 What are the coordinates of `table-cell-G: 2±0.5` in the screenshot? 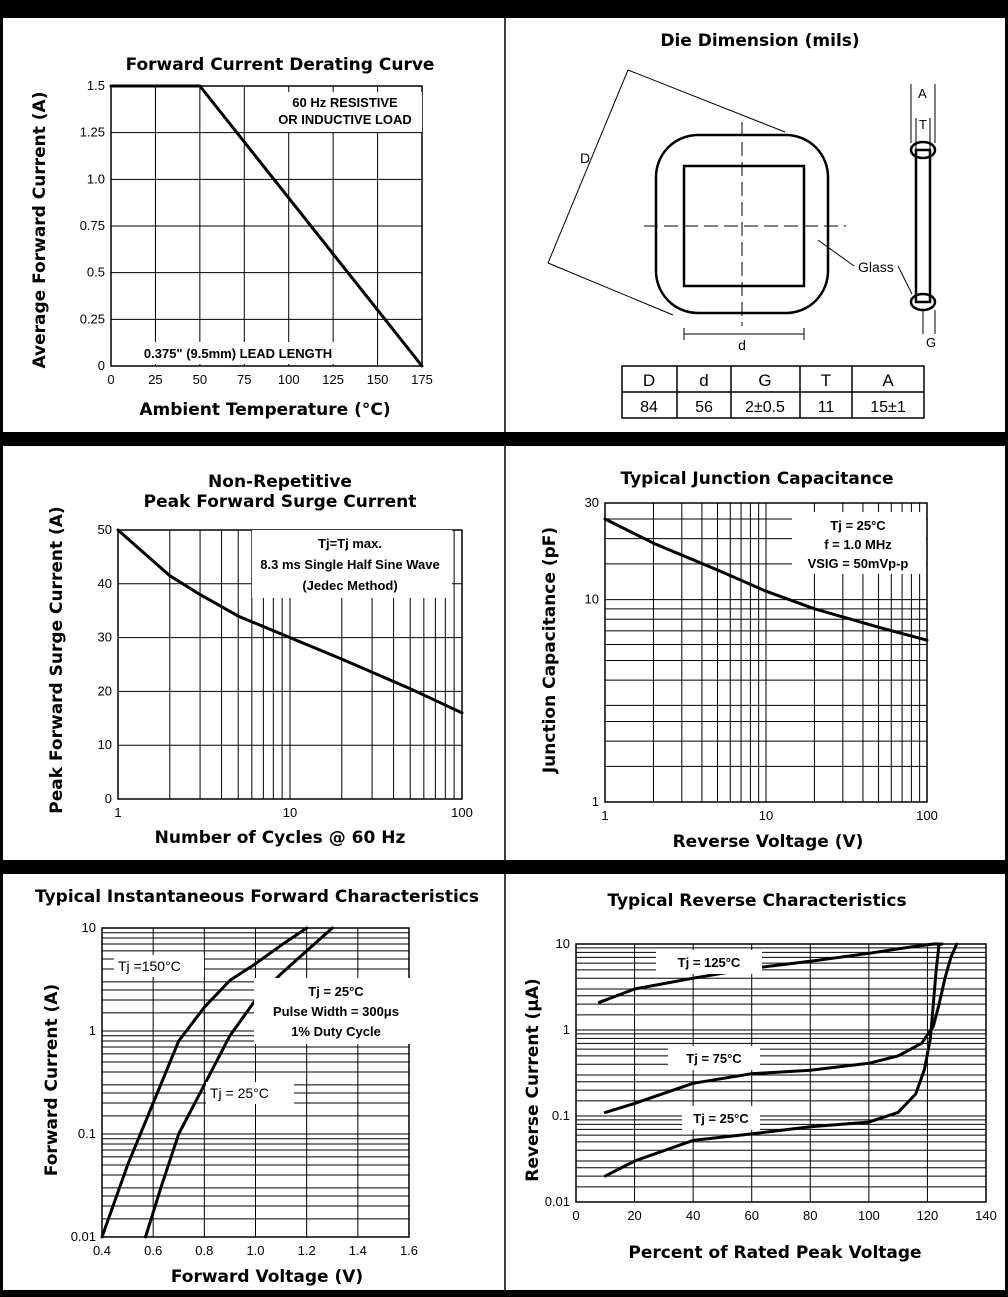 It's located at (765, 407).